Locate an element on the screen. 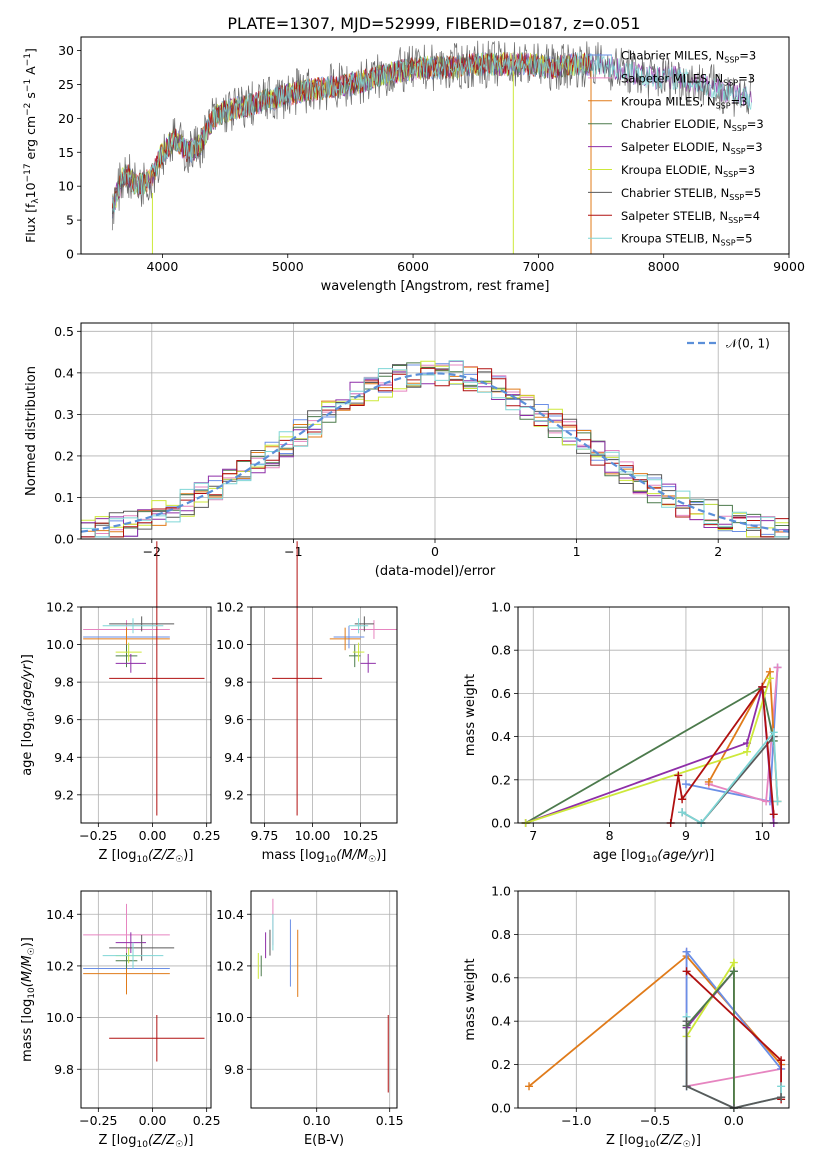  legend-label: 𝒩(0, 1) is located at coordinates (748, 344).